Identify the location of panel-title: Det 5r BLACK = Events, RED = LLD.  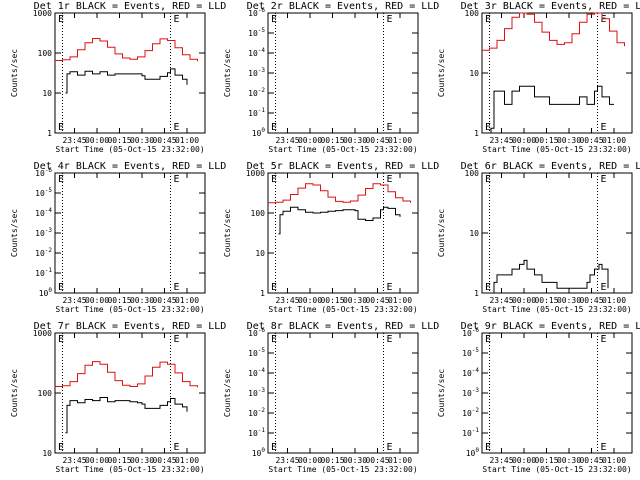
(343, 166).